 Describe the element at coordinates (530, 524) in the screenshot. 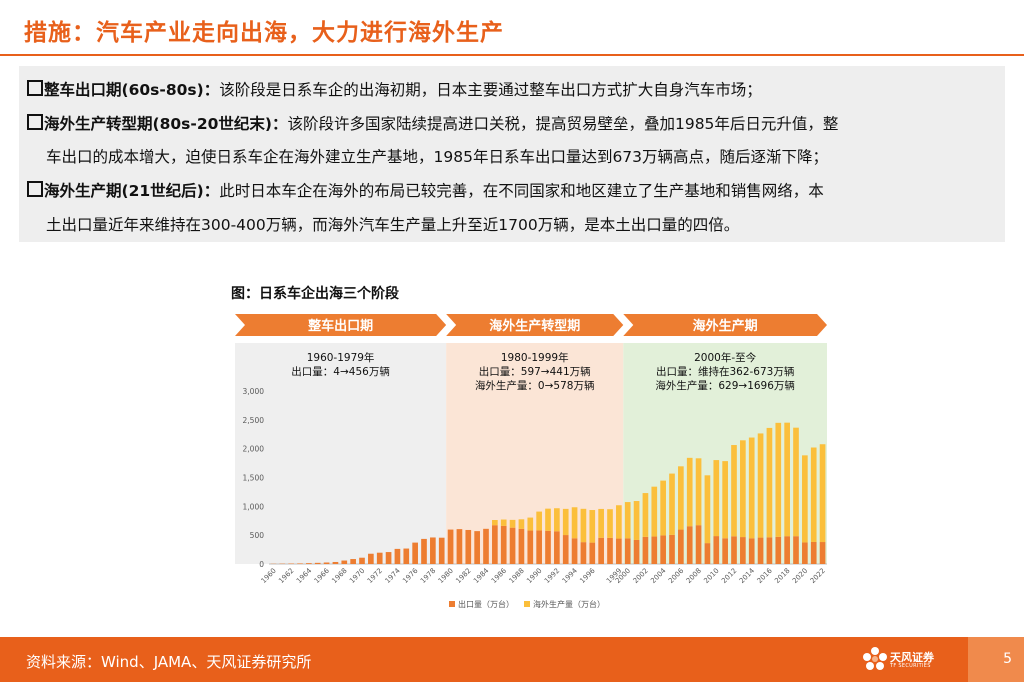

I see `bar-overseas-1989` at that location.